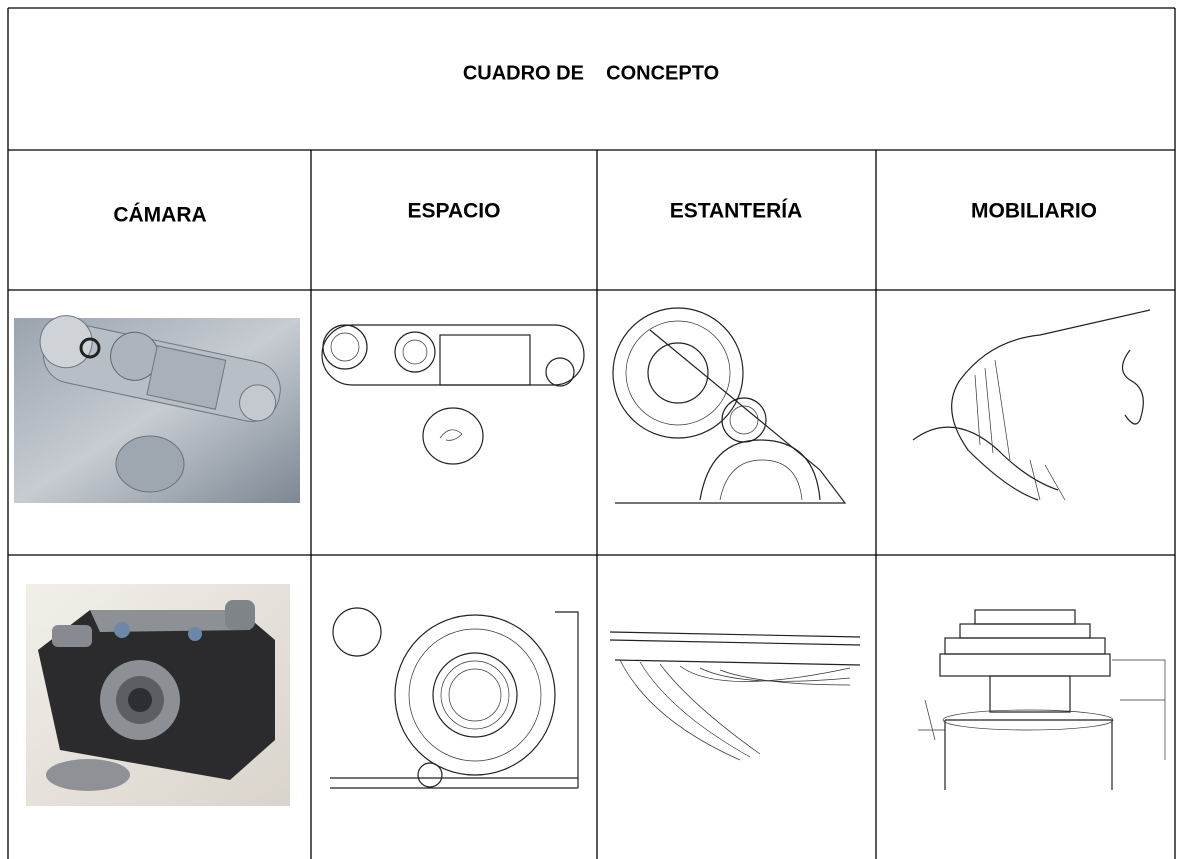 The height and width of the screenshot is (859, 1182). I want to click on camera-render-top, so click(157, 409).